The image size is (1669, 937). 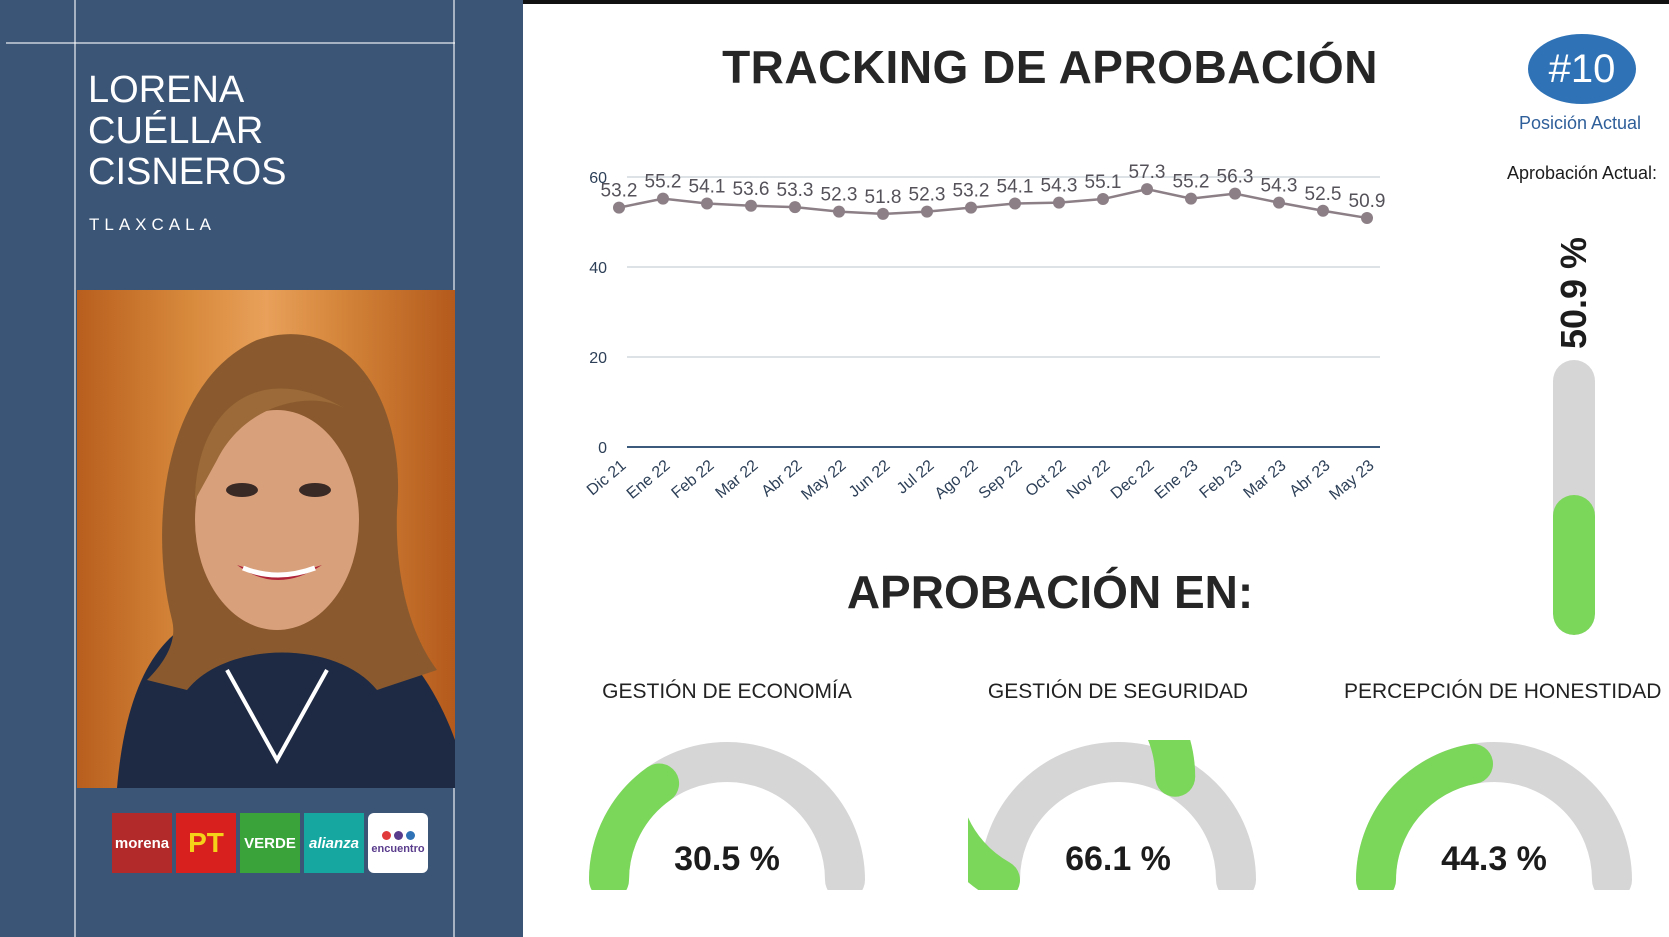 I want to click on logo-alianza: alianza, so click(x=334, y=843).